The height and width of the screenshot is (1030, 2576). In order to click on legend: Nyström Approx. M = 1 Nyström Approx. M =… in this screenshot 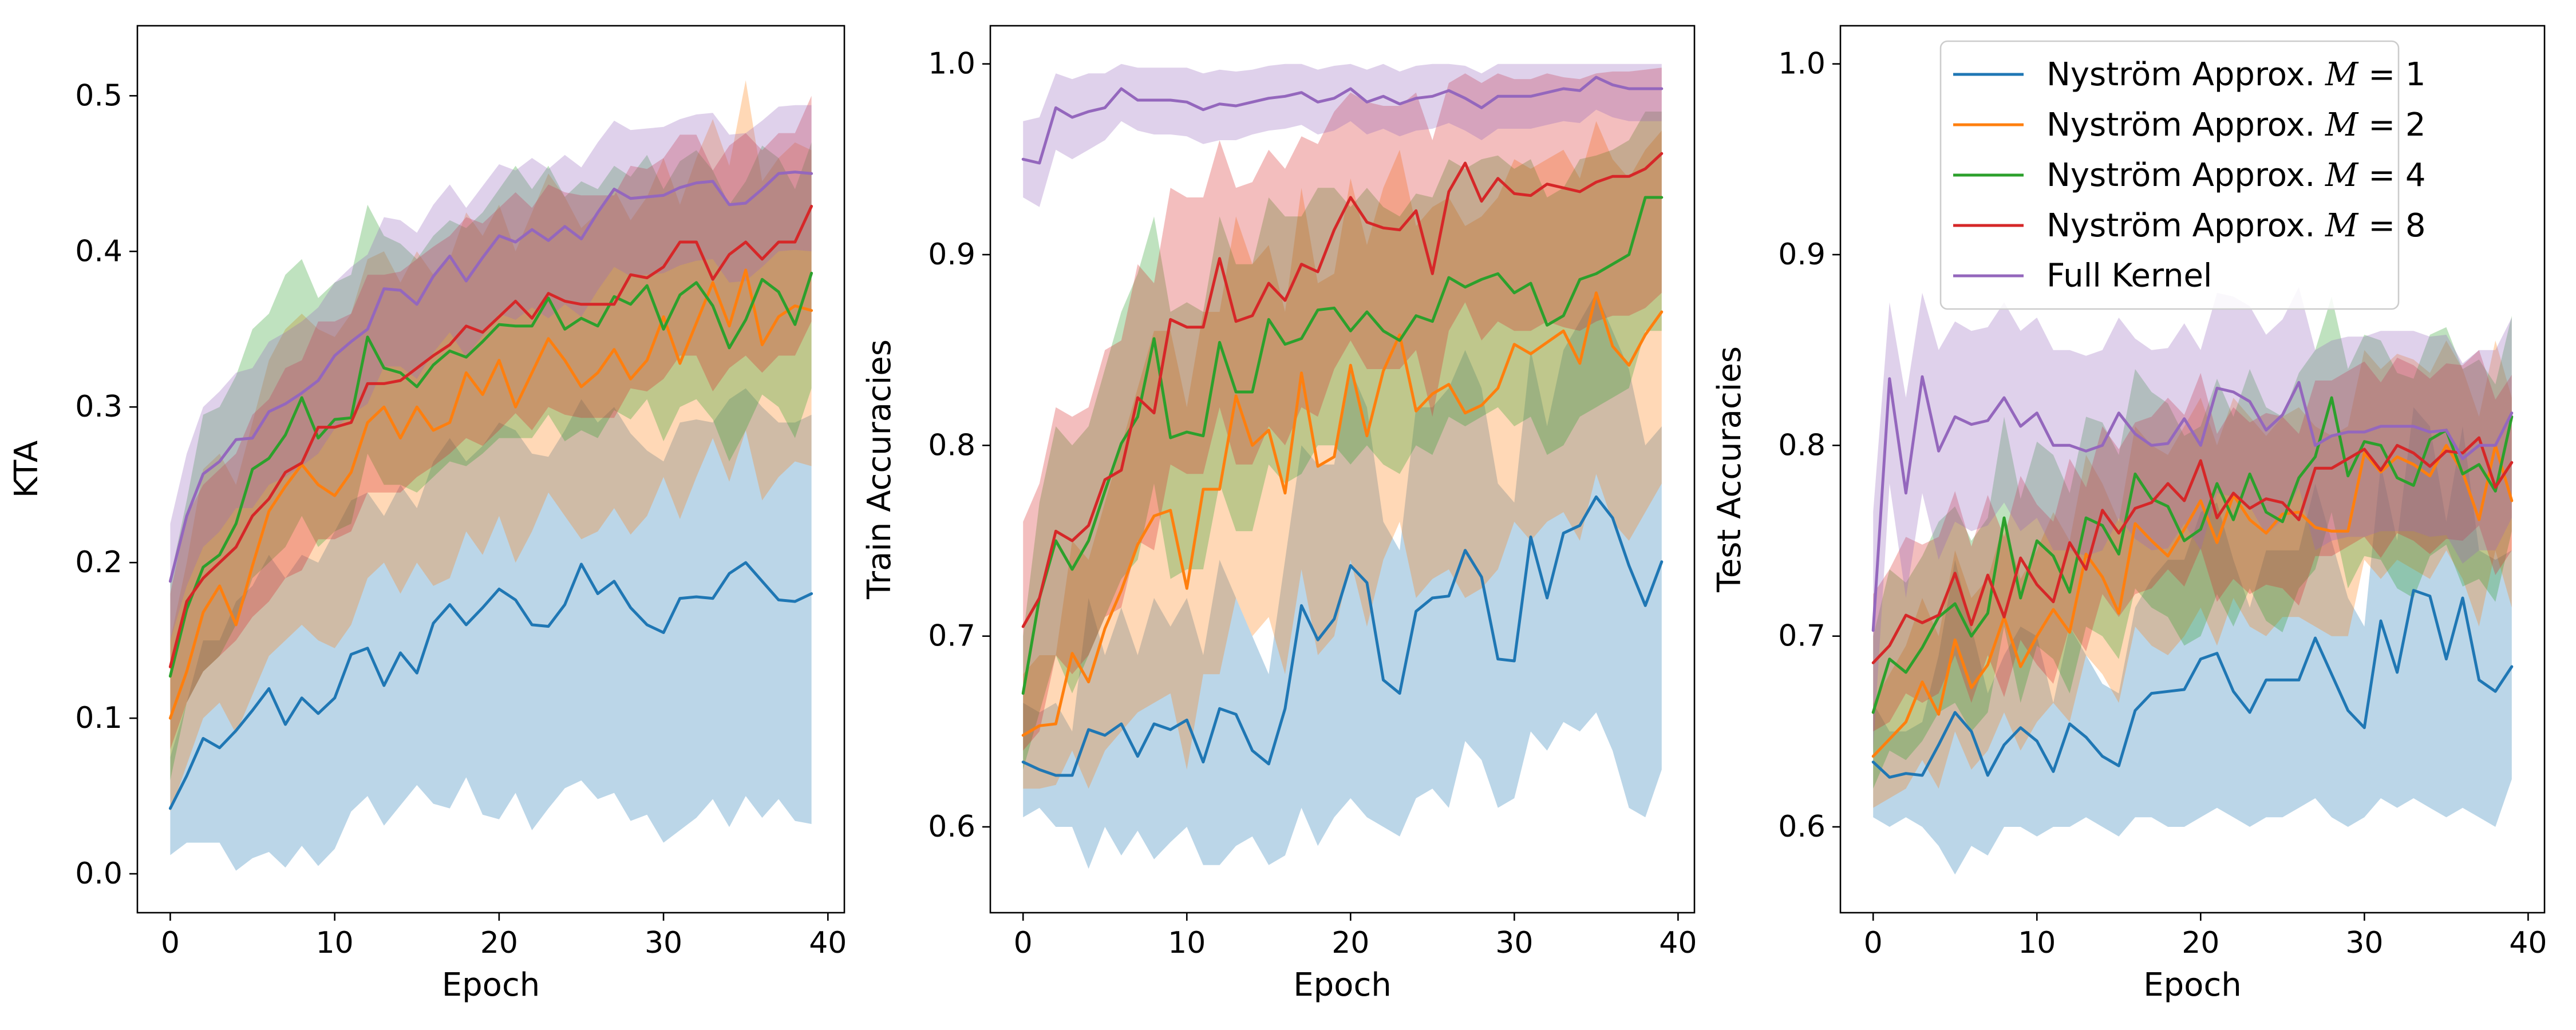, I will do `click(2182, 175)`.